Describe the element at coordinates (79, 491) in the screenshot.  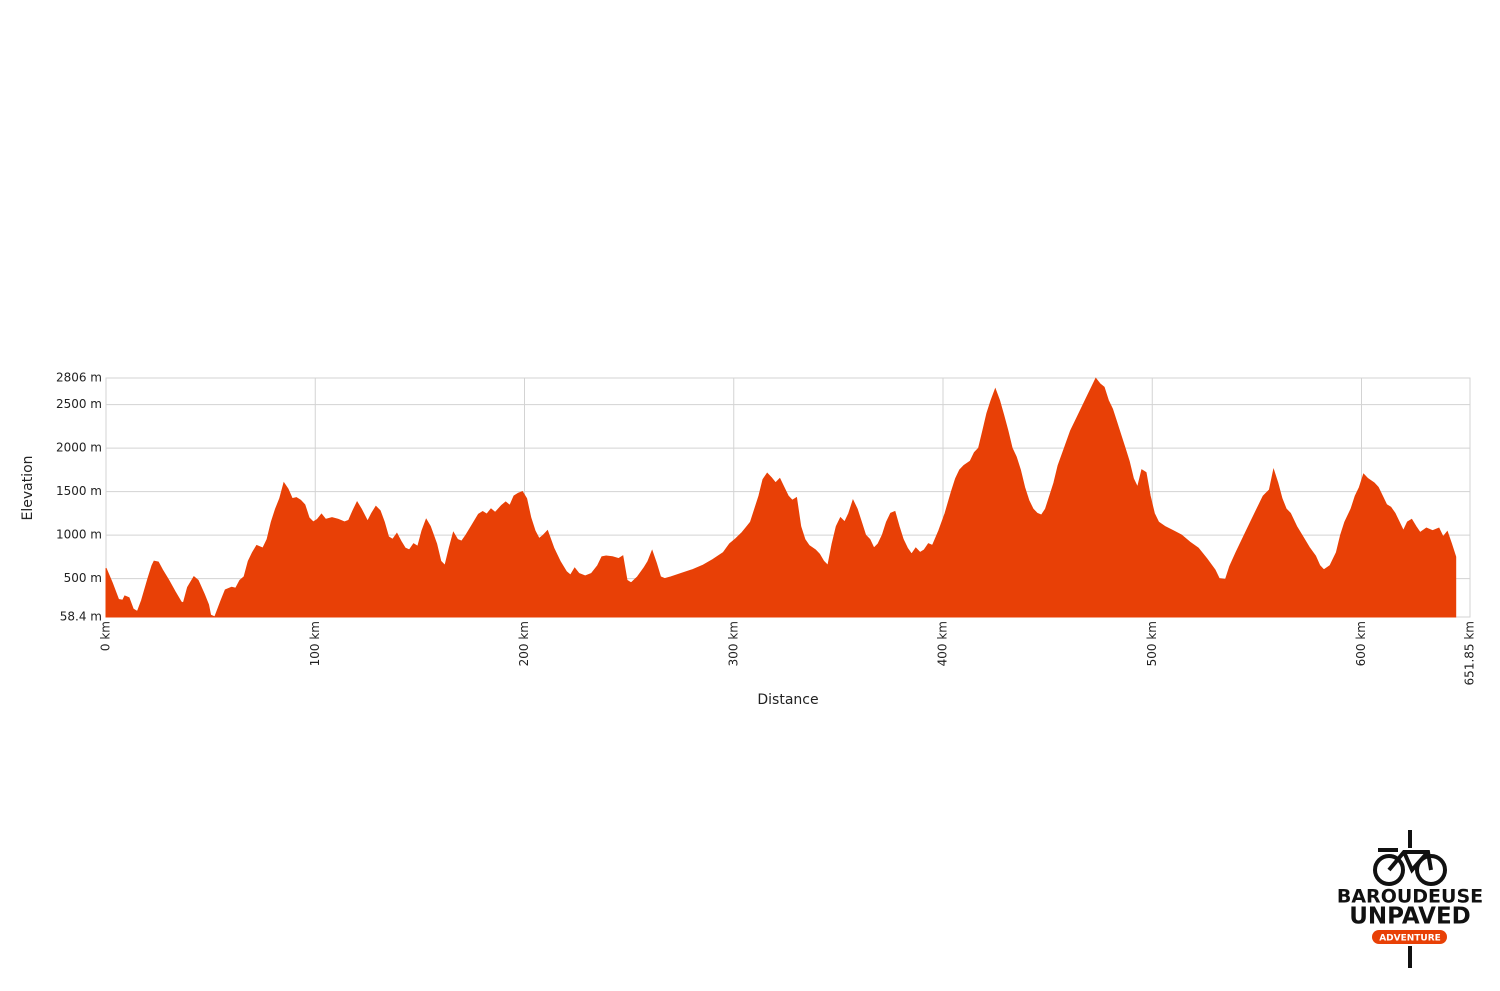
I see `y-tick-label: 1500 m` at that location.